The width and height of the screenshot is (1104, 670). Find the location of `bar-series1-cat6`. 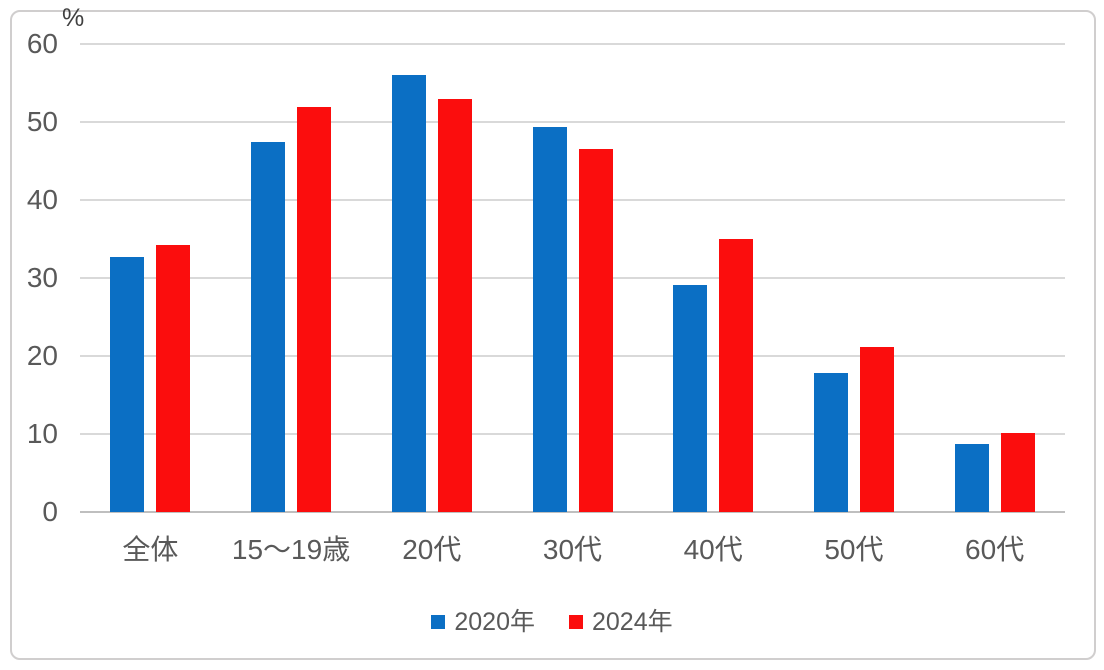

bar-series1-cat6 is located at coordinates (1017, 472).